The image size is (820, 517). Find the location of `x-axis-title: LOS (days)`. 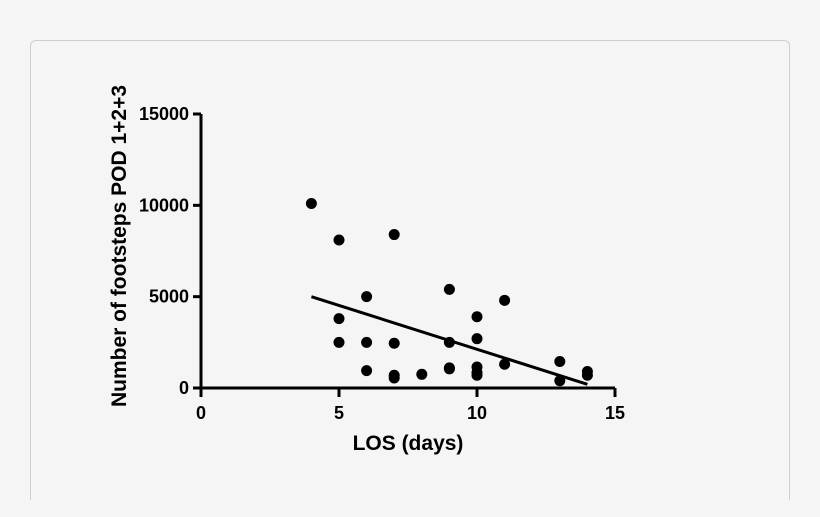

x-axis-title: LOS (days) is located at coordinates (408, 443).